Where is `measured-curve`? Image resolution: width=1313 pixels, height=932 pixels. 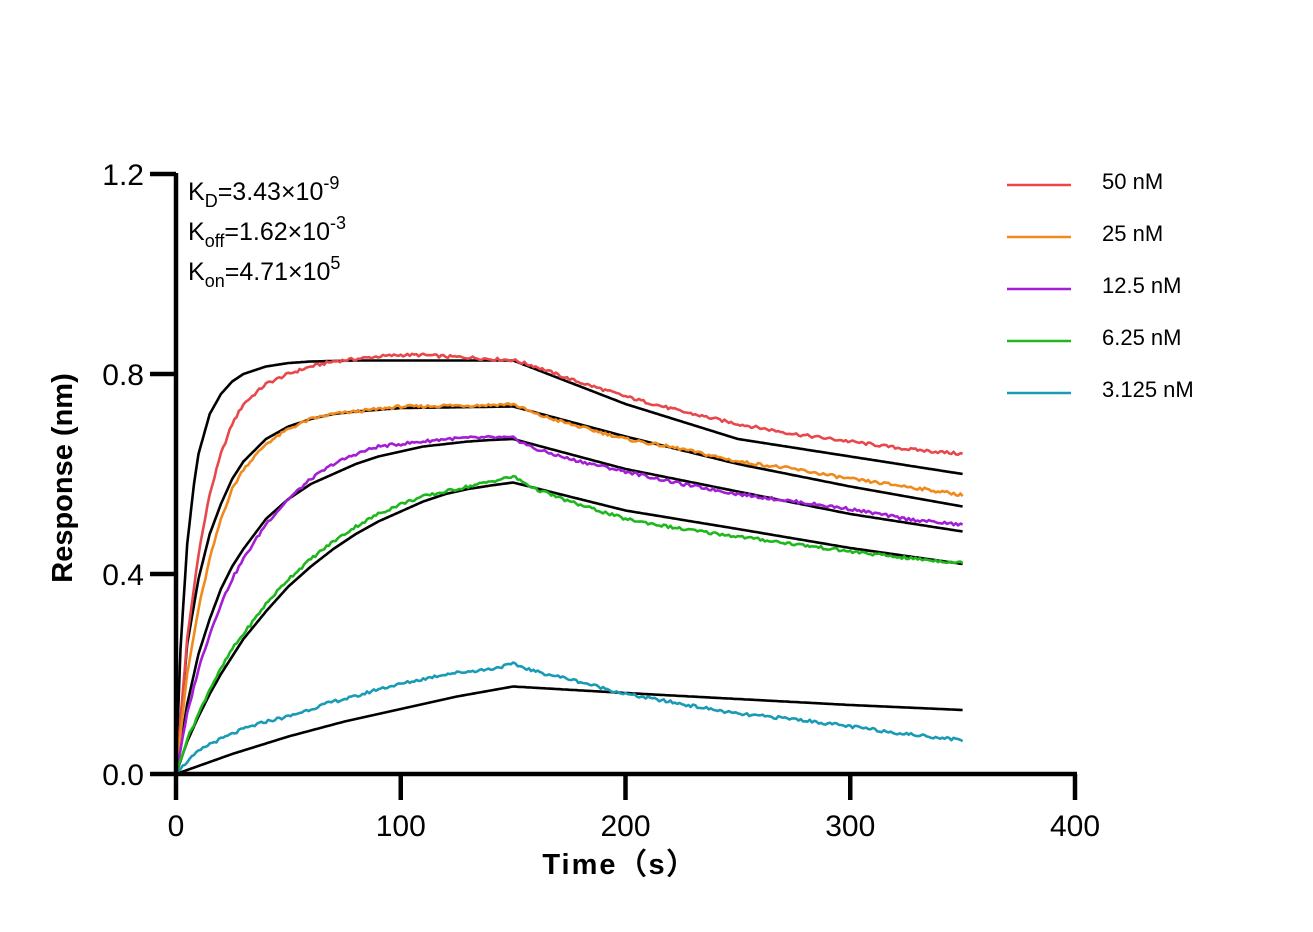 measured-curve is located at coordinates (569, 718).